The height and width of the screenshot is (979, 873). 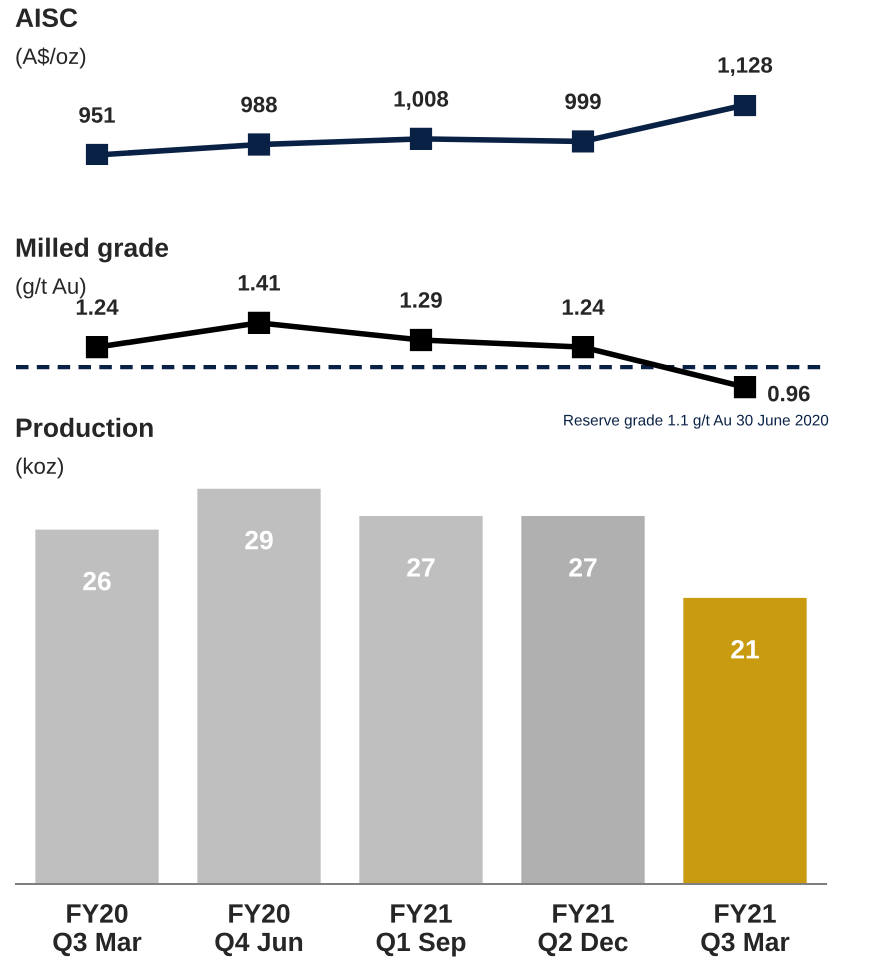 I want to click on data-label: 29, so click(x=259, y=540).